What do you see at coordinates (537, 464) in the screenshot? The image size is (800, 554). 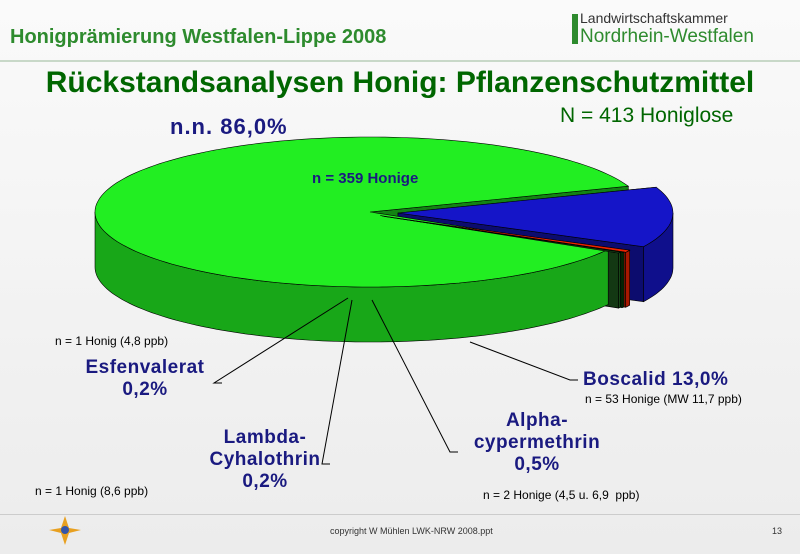 I see `label-value: 0,5%` at bounding box center [537, 464].